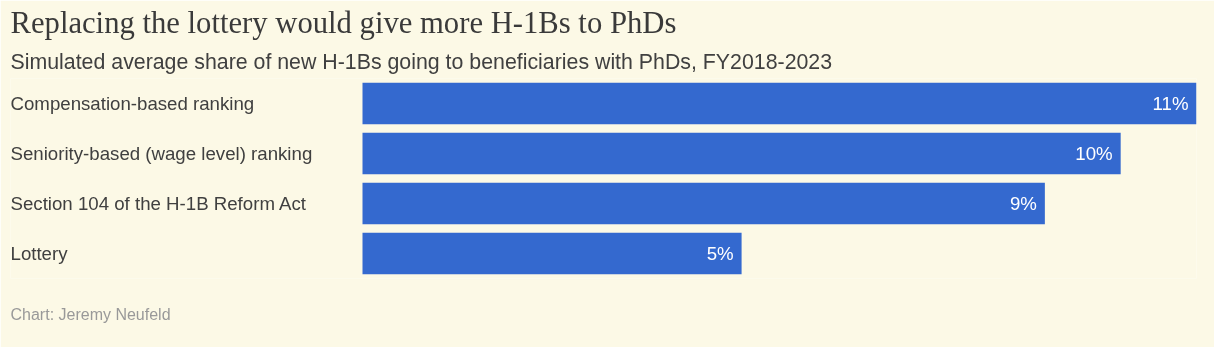 The width and height of the screenshot is (1214, 347). What do you see at coordinates (158, 203) in the screenshot?
I see `y-tick-label: Section 104 of the H-1B Reform Act` at bounding box center [158, 203].